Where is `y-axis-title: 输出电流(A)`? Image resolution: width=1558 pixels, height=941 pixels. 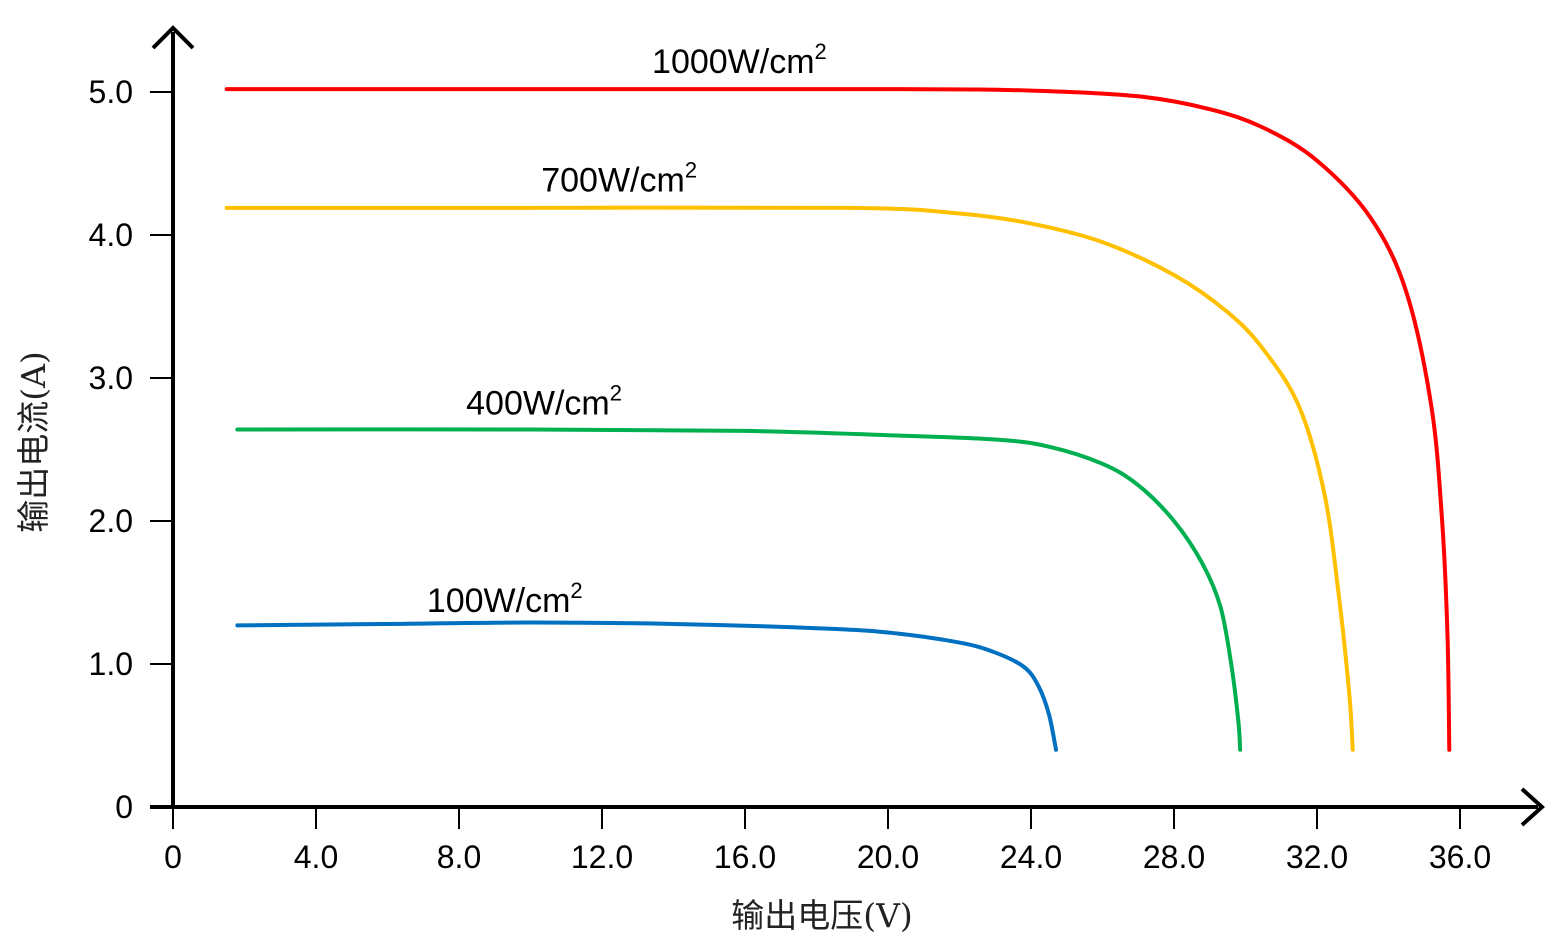
y-axis-title: 输出电流(A) is located at coordinates (33, 442).